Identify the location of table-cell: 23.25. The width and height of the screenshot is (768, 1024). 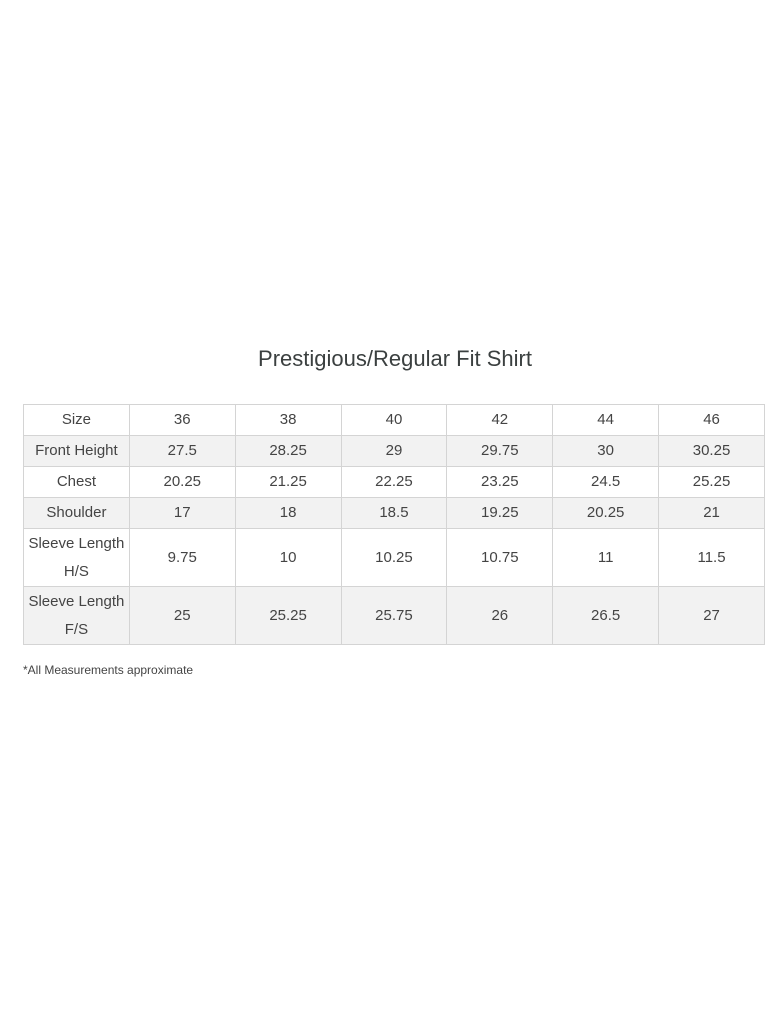
(500, 482).